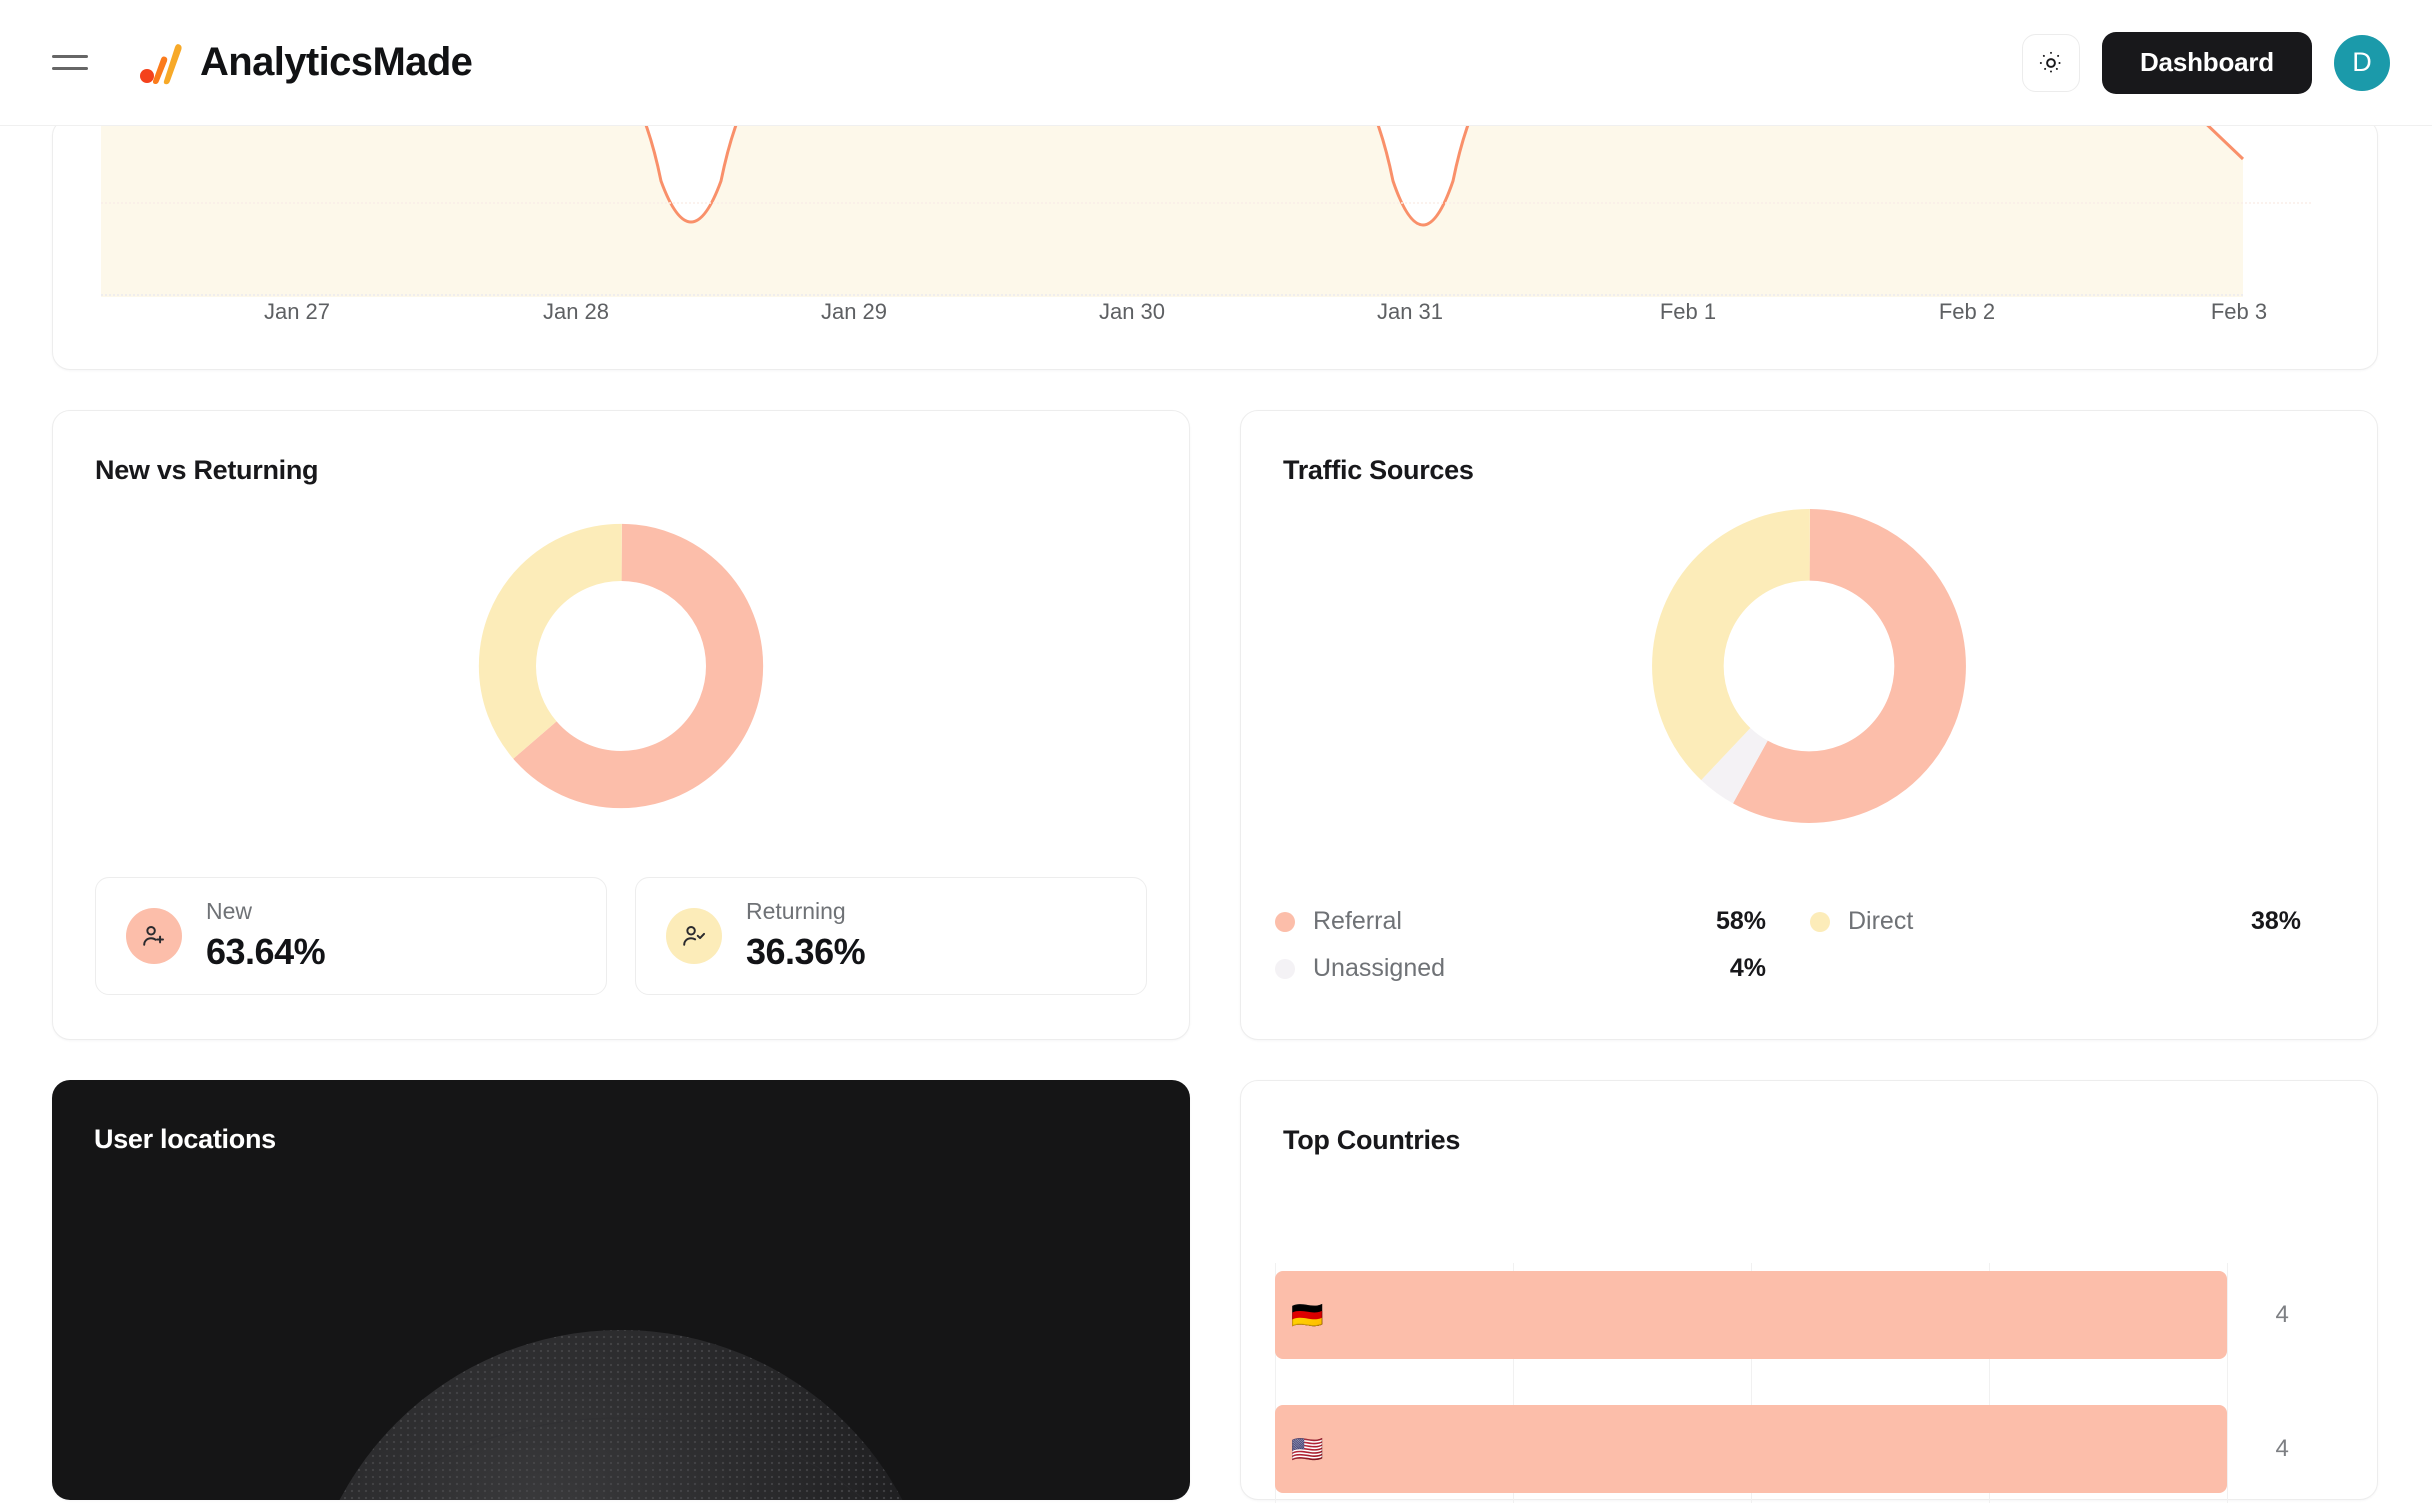  What do you see at coordinates (2362, 62) in the screenshot?
I see `avatar: D` at bounding box center [2362, 62].